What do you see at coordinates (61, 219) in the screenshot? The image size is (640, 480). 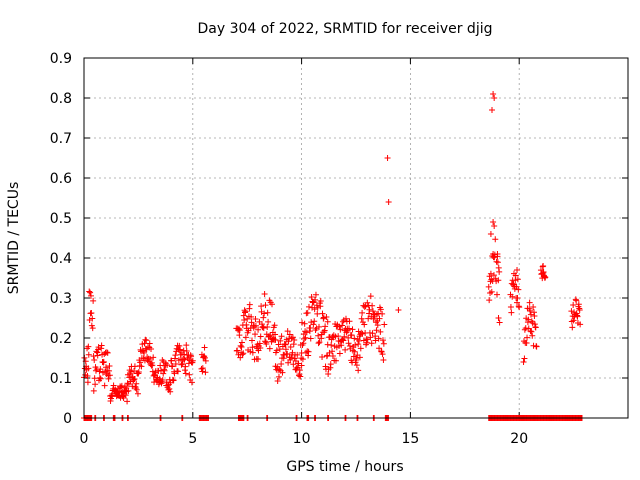 I see `y-tick-label: 0.5` at bounding box center [61, 219].